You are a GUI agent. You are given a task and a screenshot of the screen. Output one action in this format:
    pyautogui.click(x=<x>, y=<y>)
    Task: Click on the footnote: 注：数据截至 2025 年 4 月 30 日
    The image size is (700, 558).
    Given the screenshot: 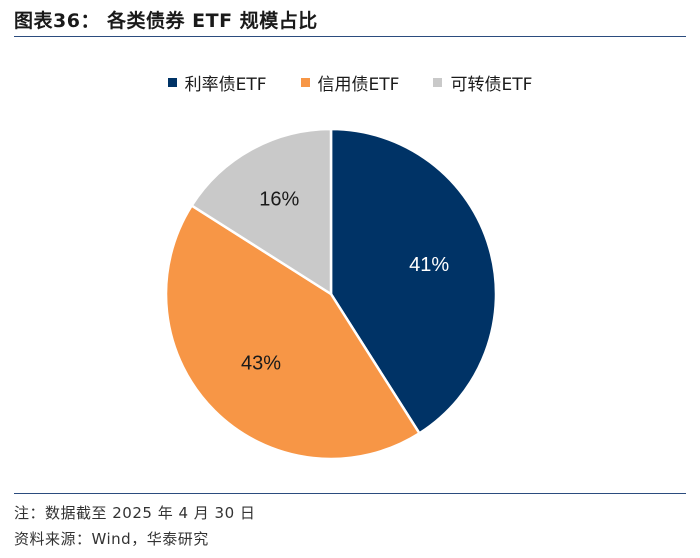 What is the action you would take?
    pyautogui.click(x=135, y=513)
    